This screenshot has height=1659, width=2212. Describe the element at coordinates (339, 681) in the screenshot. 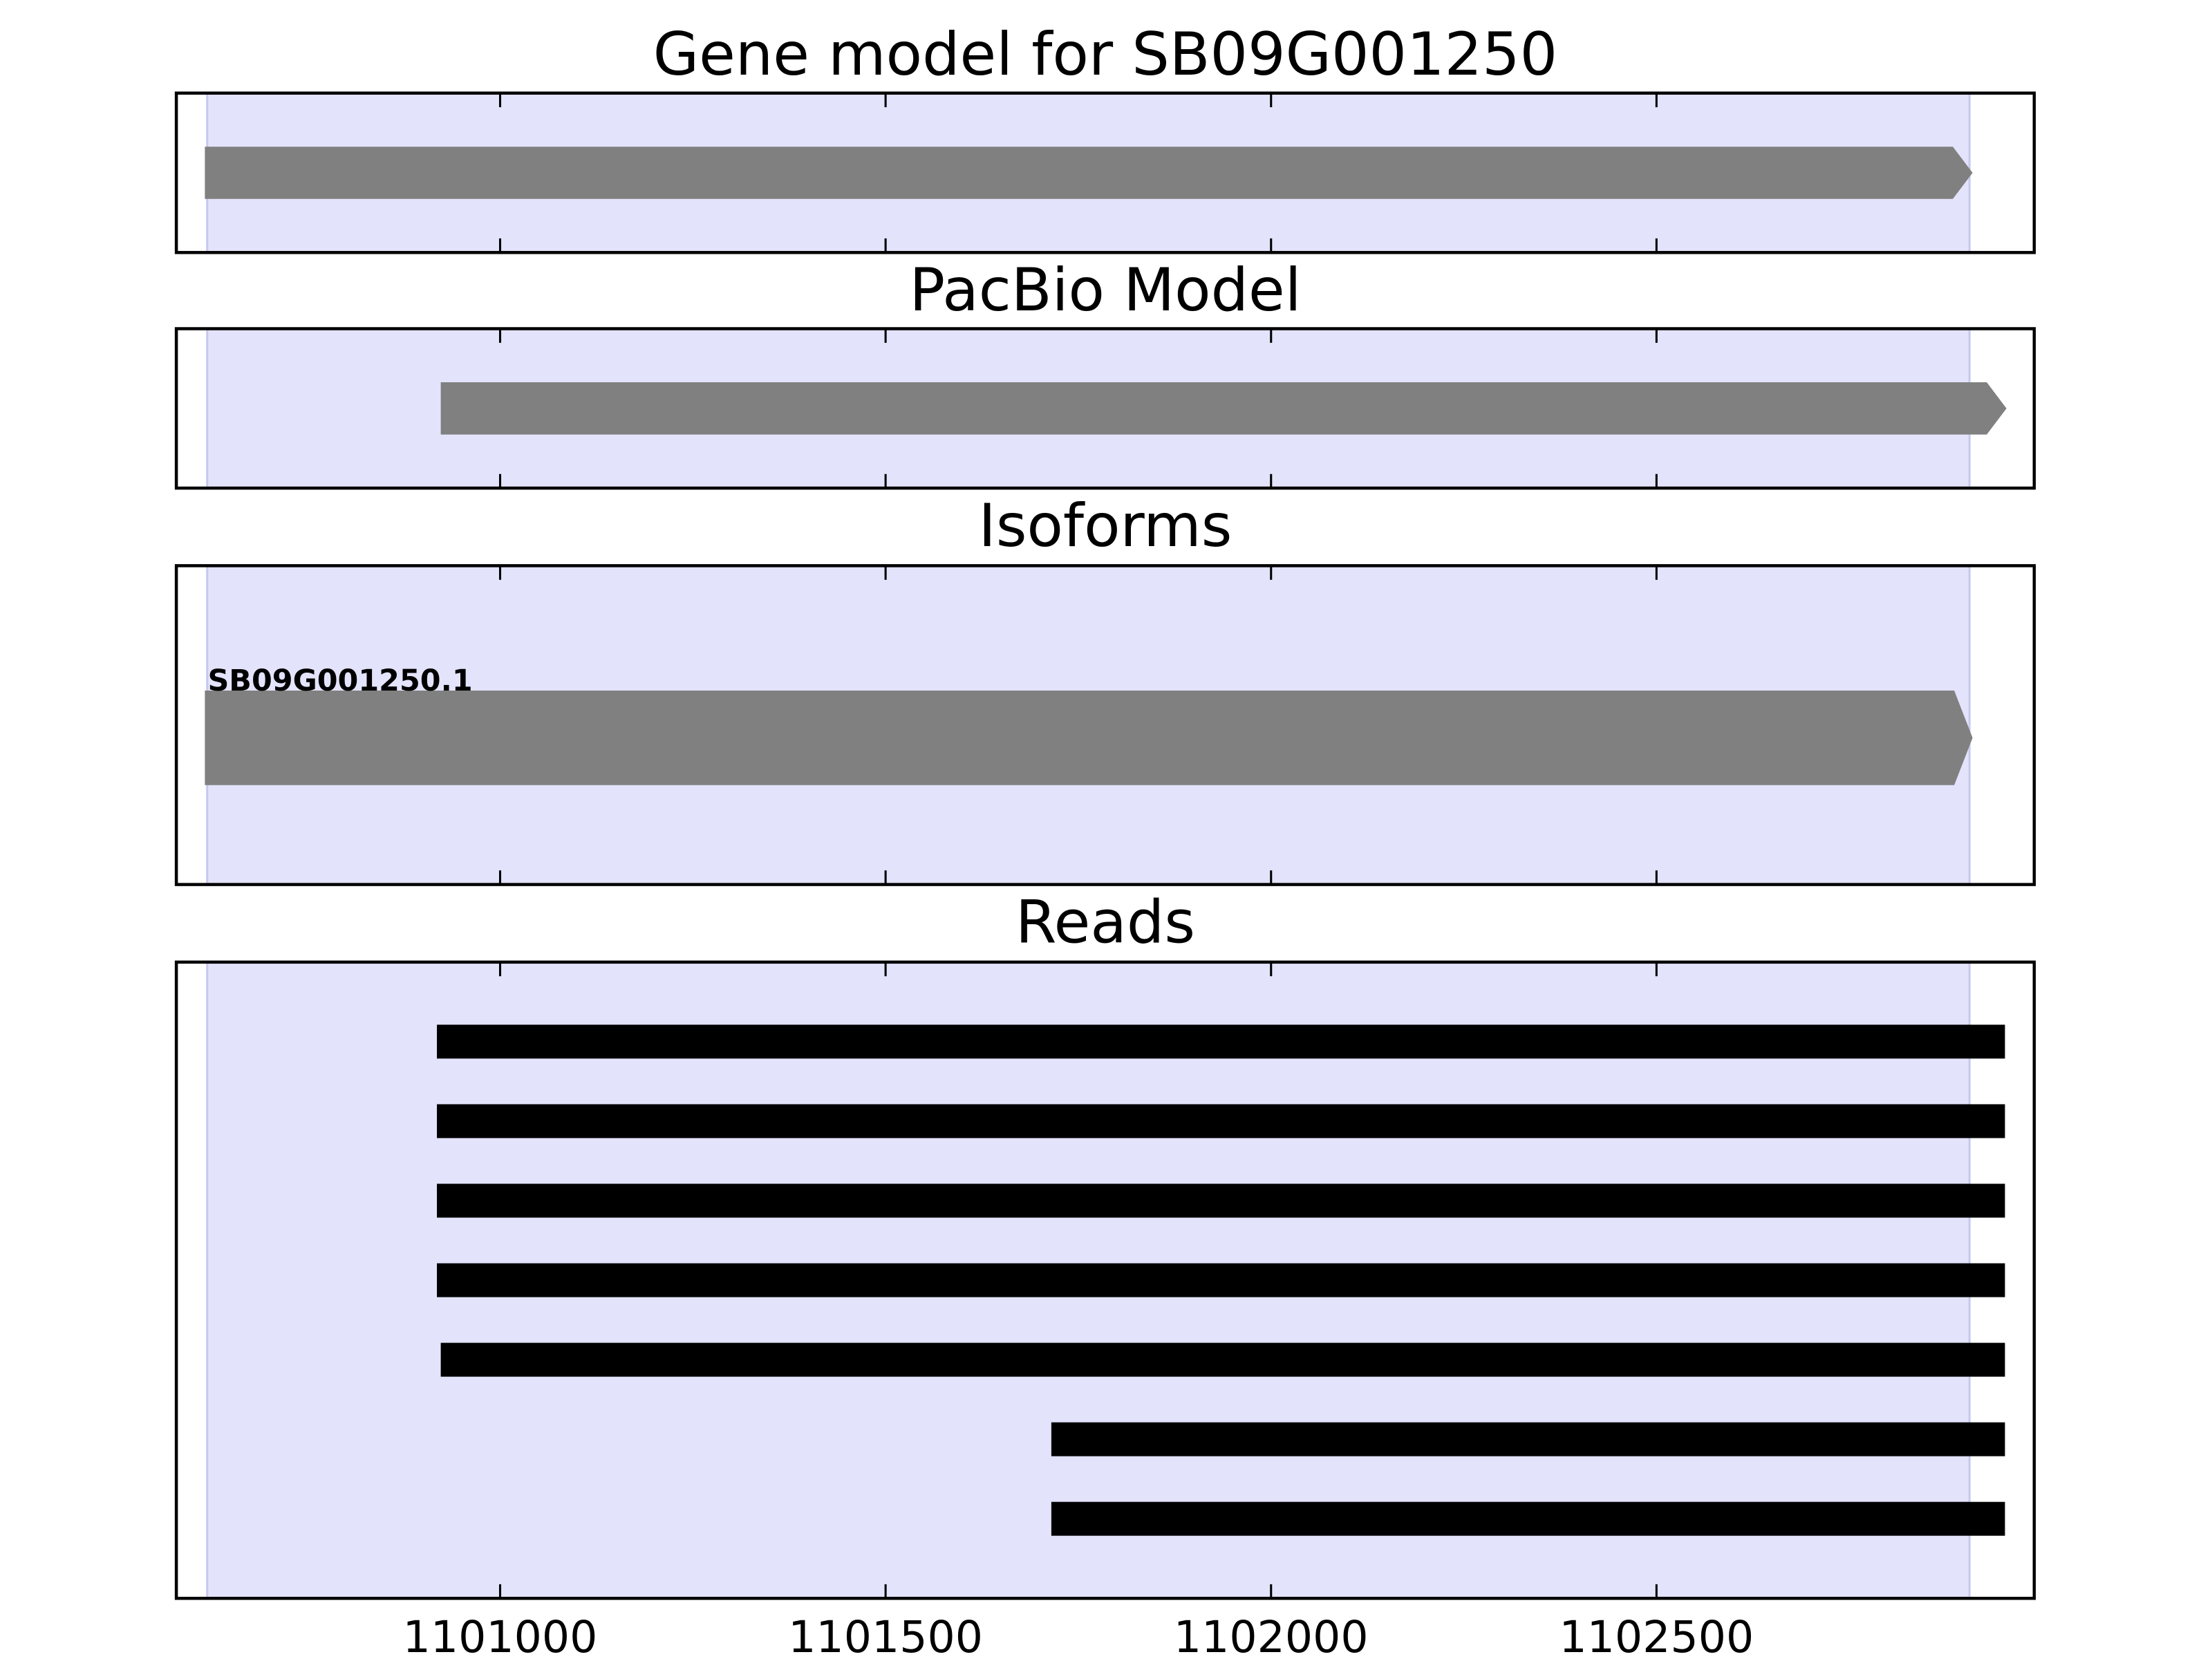

I see `isoform-label: SB09G001250.1` at that location.